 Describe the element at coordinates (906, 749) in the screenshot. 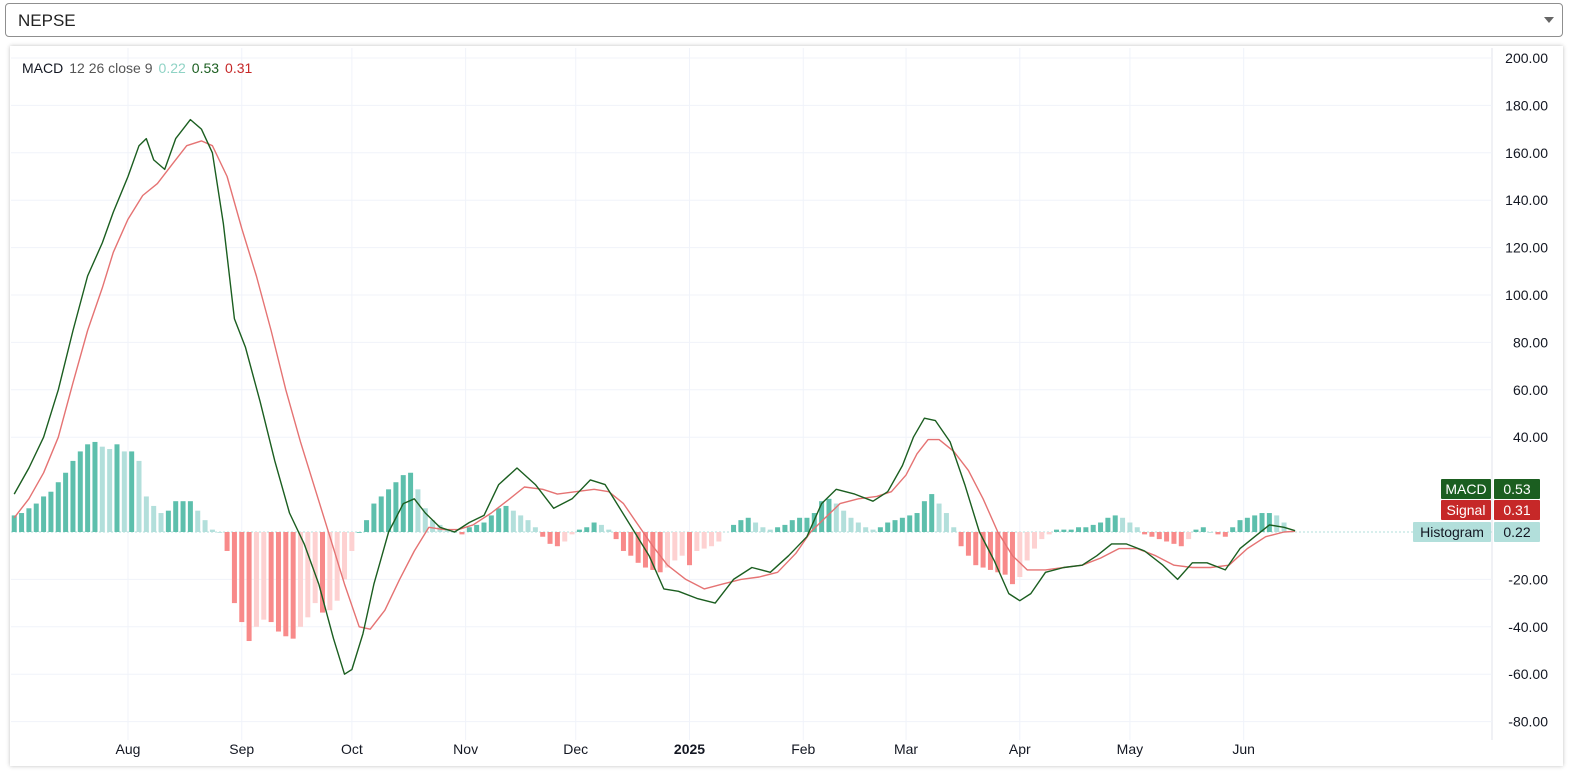

I see `x-tick-label: Mar` at that location.